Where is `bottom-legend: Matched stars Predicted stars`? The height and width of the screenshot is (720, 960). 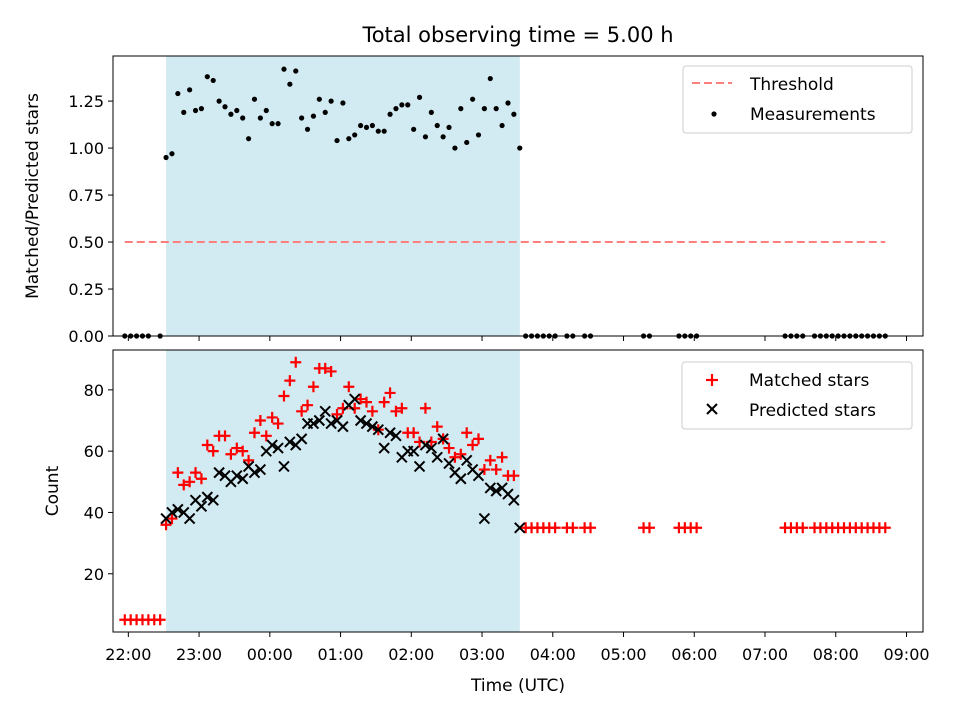 bottom-legend: Matched stars Predicted stars is located at coordinates (797, 395).